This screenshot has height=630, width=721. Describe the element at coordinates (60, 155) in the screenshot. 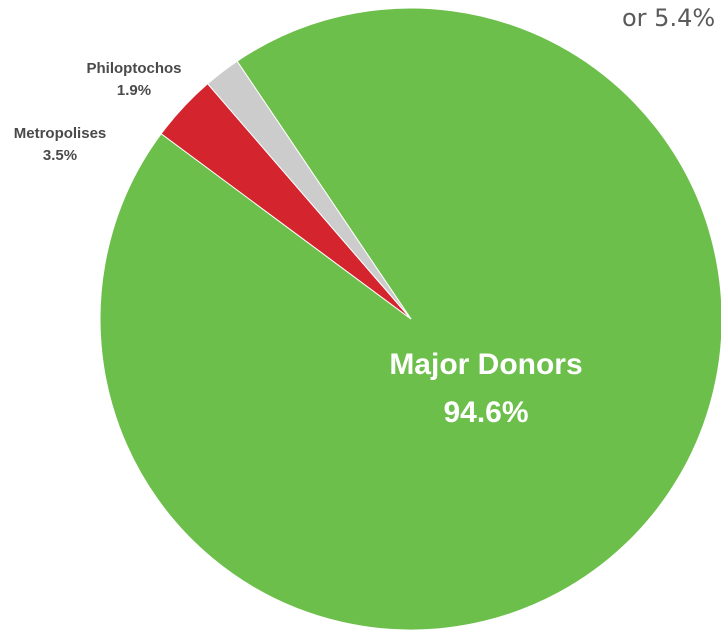

I see `slice-value-metropolises: 3.5%` at that location.